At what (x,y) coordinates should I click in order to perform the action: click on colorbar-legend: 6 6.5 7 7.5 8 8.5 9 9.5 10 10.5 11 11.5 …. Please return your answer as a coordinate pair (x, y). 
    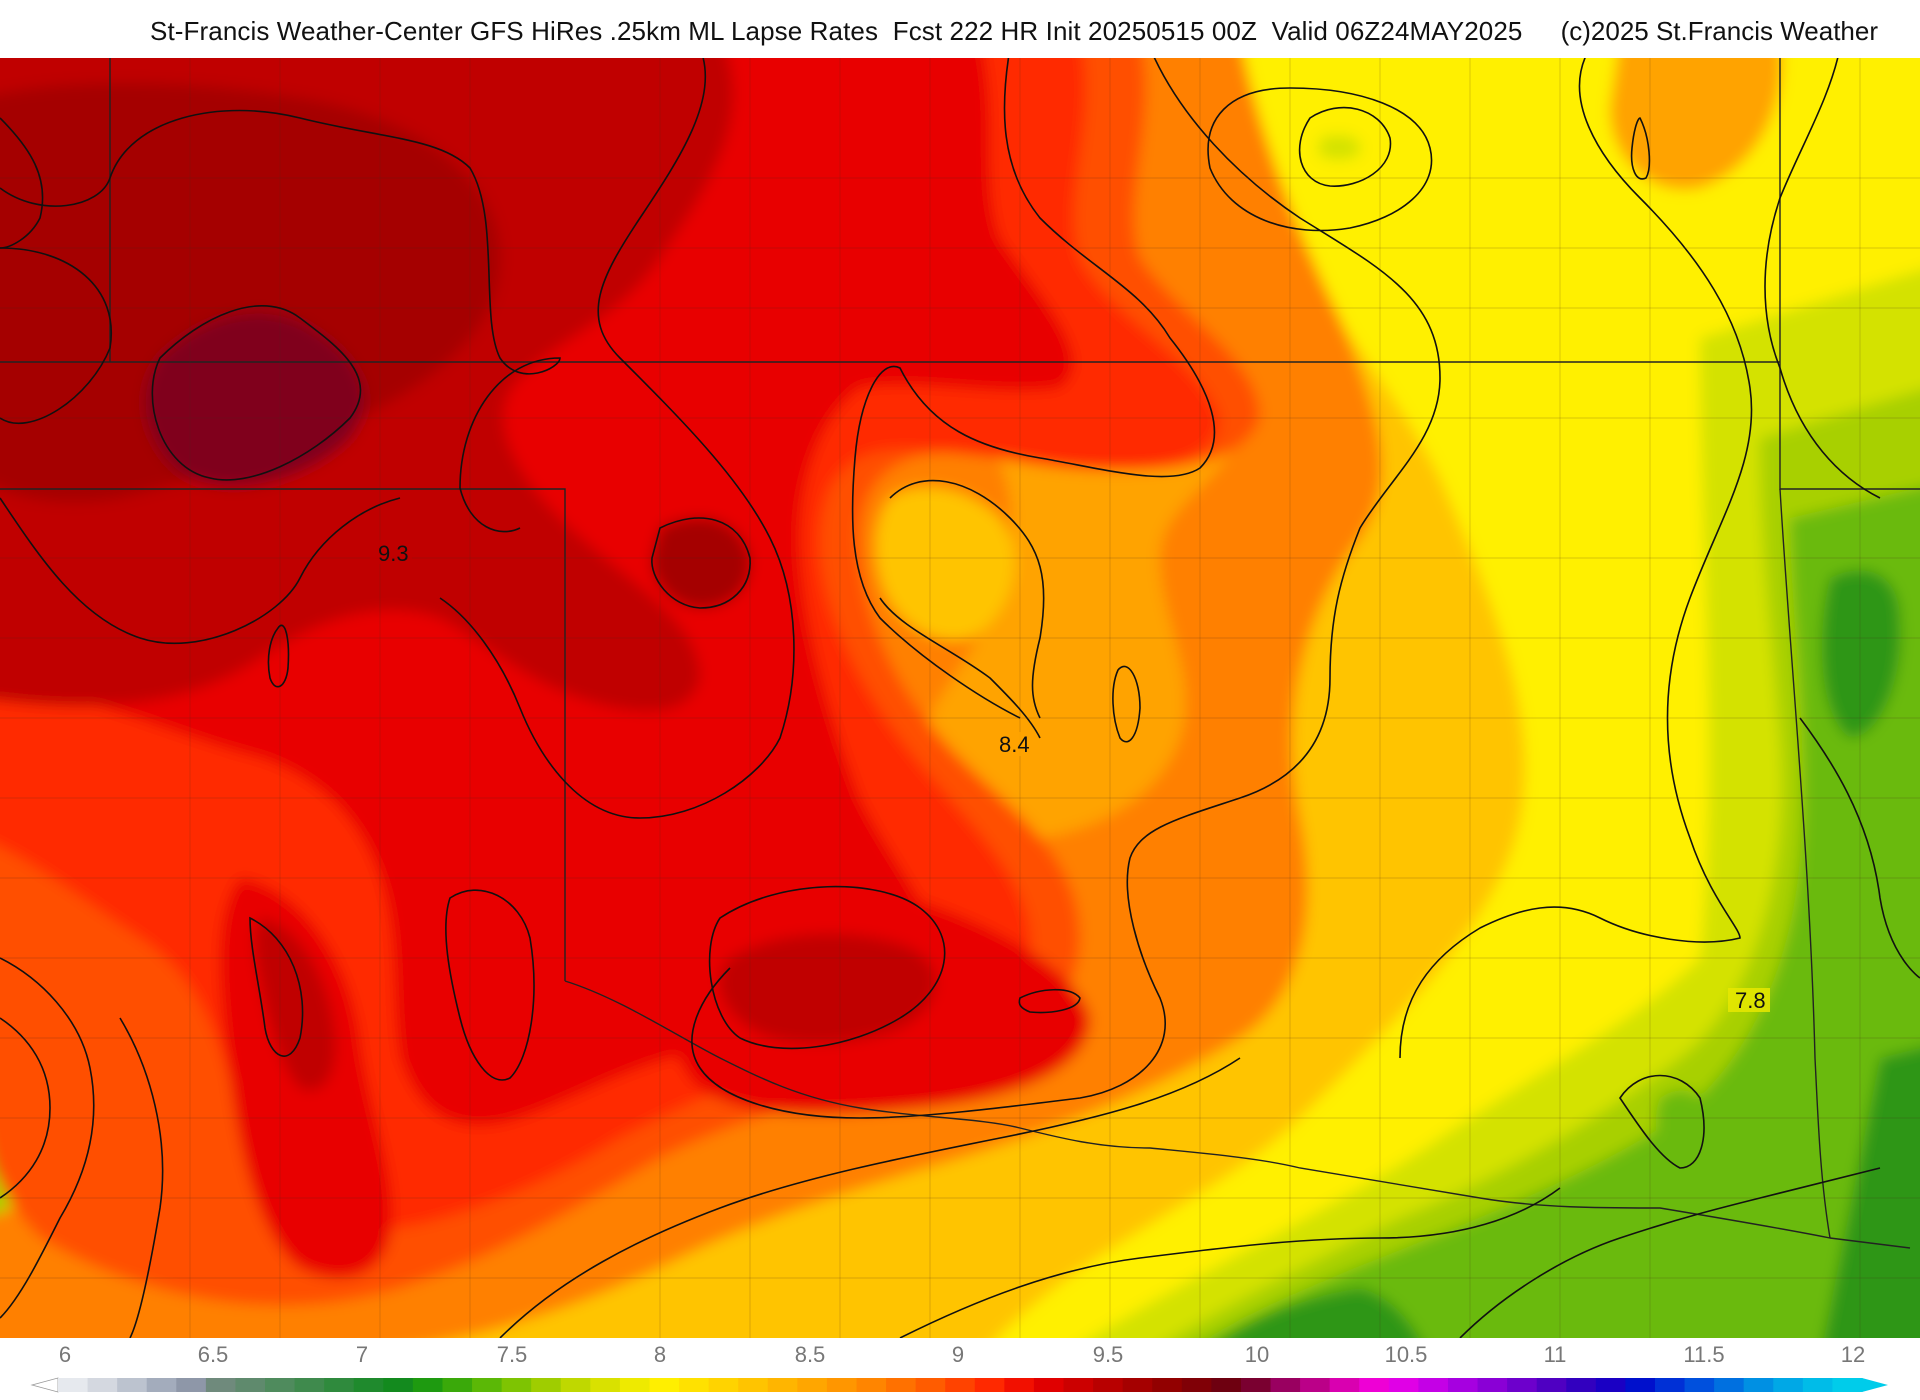
    Looking at the image, I should click on (960, 1369).